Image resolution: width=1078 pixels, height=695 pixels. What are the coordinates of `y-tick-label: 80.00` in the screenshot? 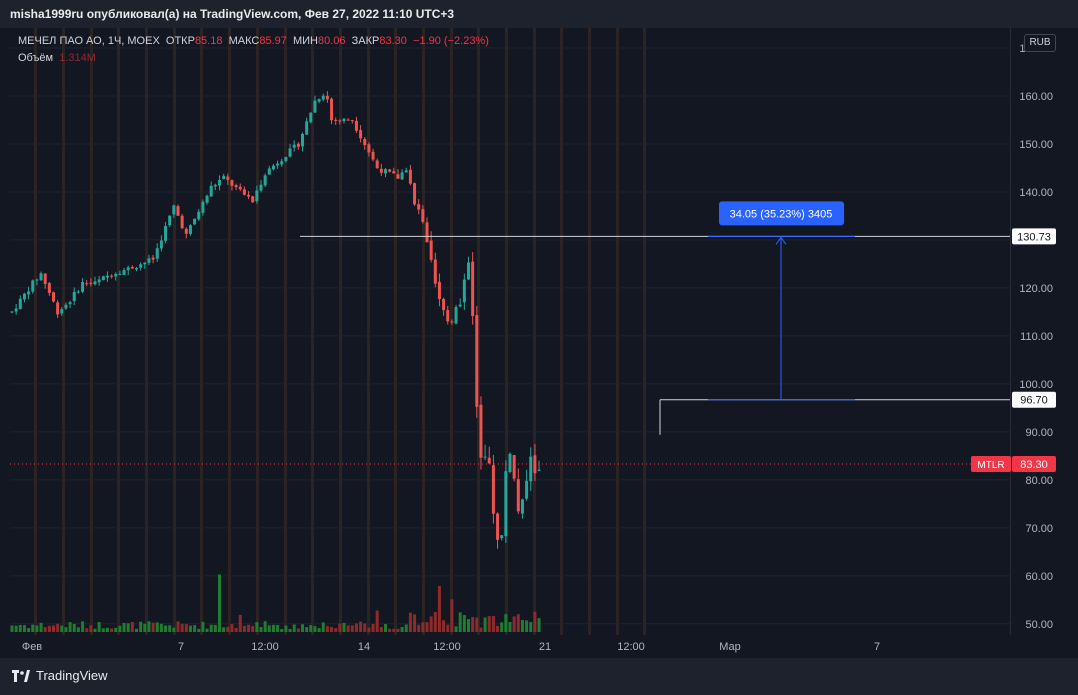 It's located at (1039, 481).